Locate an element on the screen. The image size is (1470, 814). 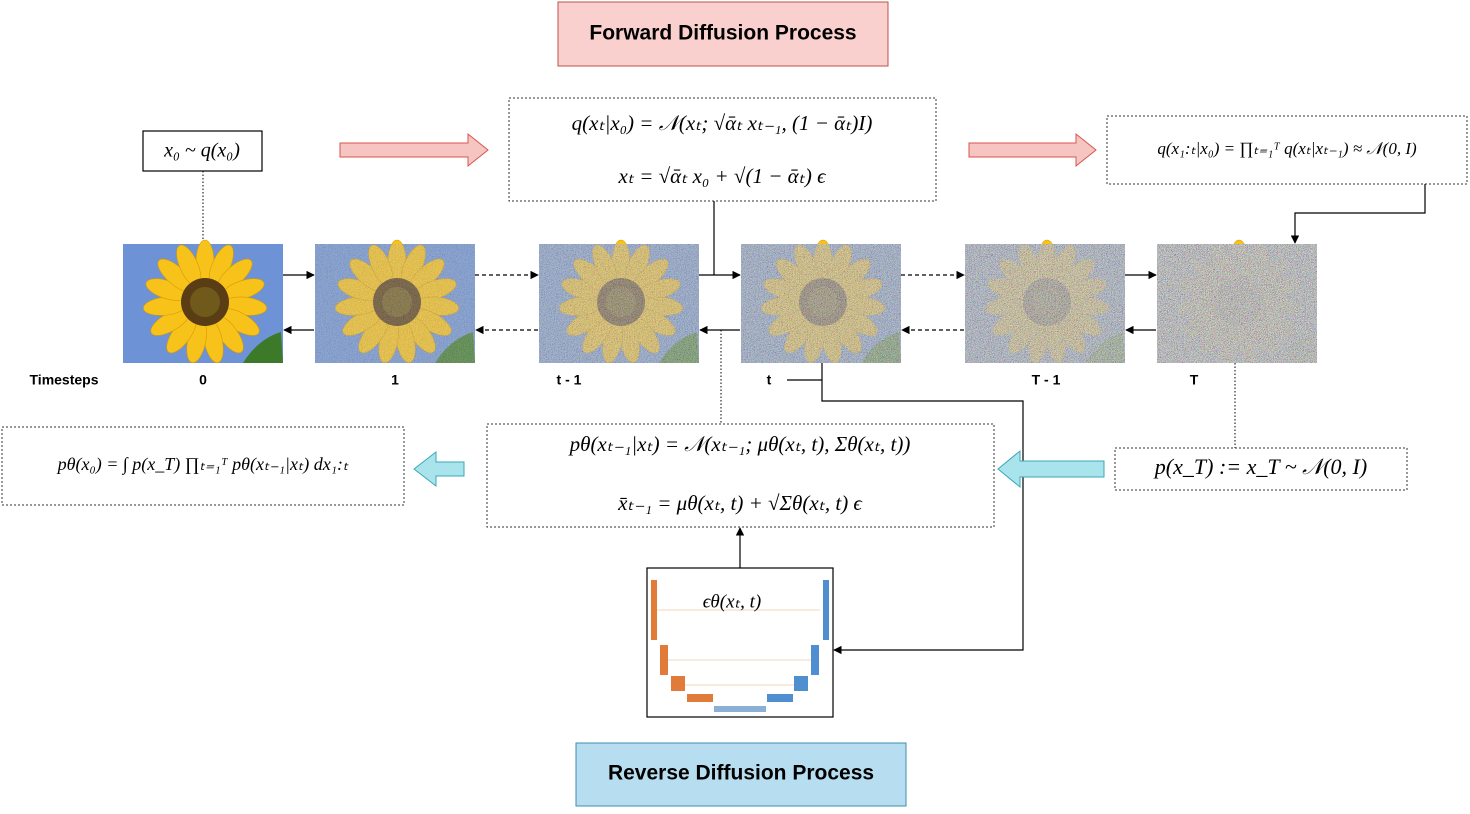
timestep: T is located at coordinates (1194, 380).